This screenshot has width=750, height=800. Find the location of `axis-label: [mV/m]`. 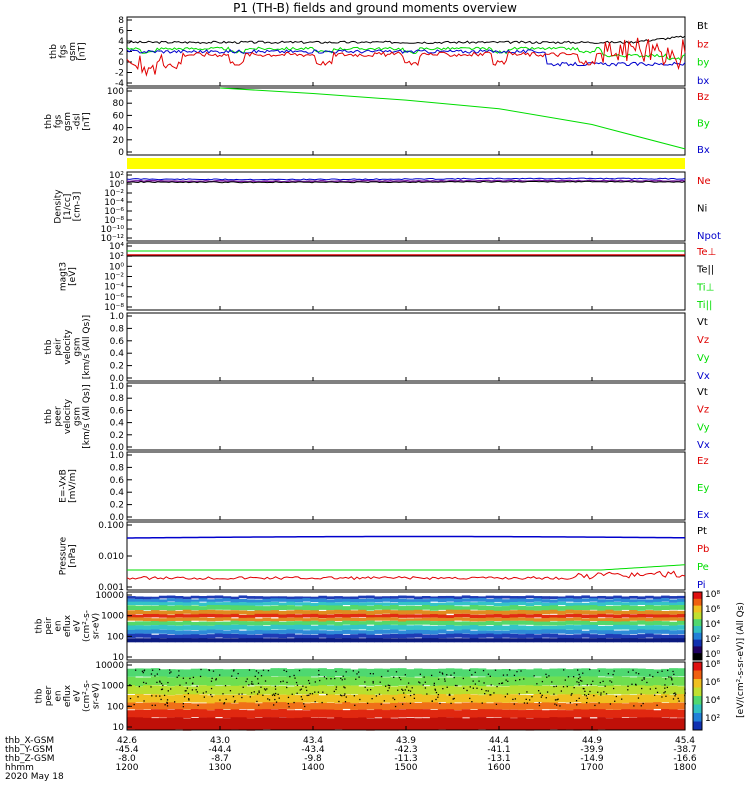

axis-label: [mV/m] is located at coordinates (73, 486).